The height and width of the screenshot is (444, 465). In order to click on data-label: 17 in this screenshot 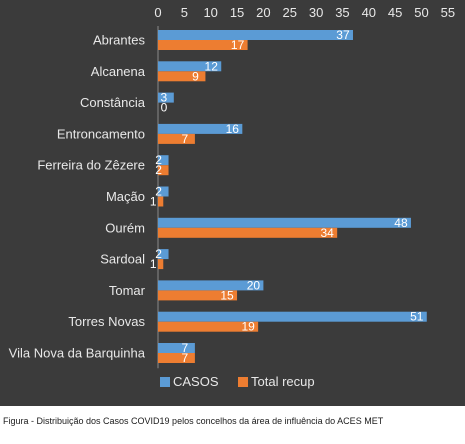, I will do `click(238, 45)`.